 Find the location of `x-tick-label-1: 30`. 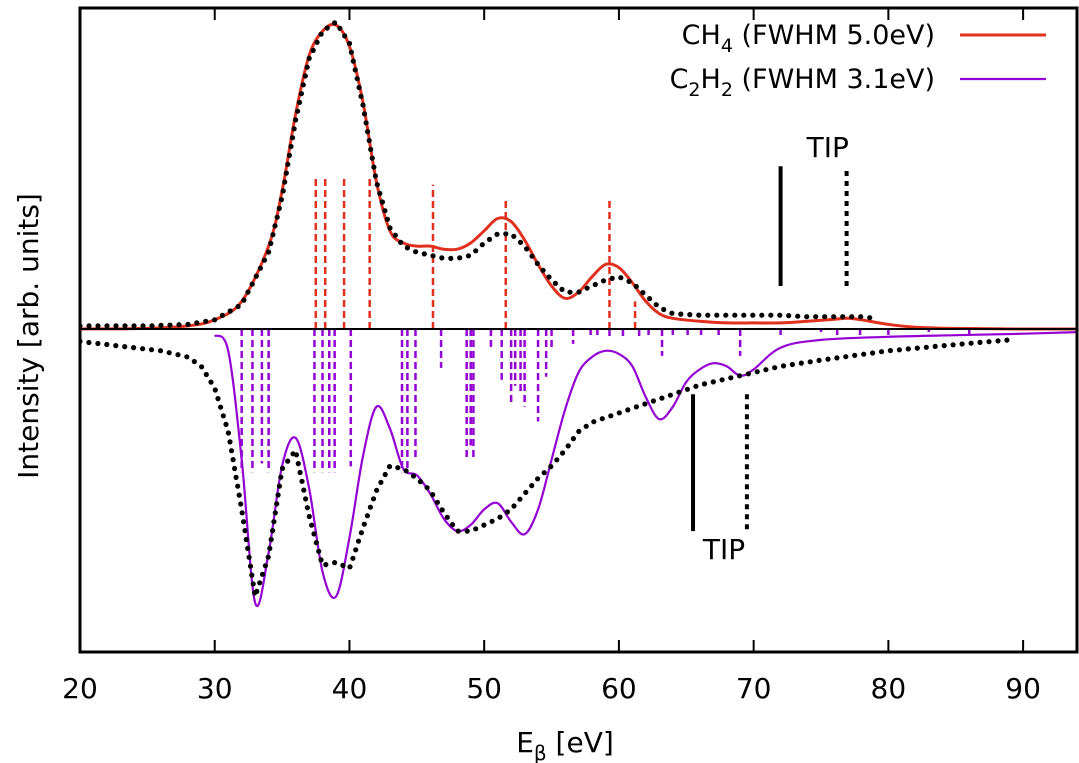

x-tick-label-1: 30 is located at coordinates (215, 688).